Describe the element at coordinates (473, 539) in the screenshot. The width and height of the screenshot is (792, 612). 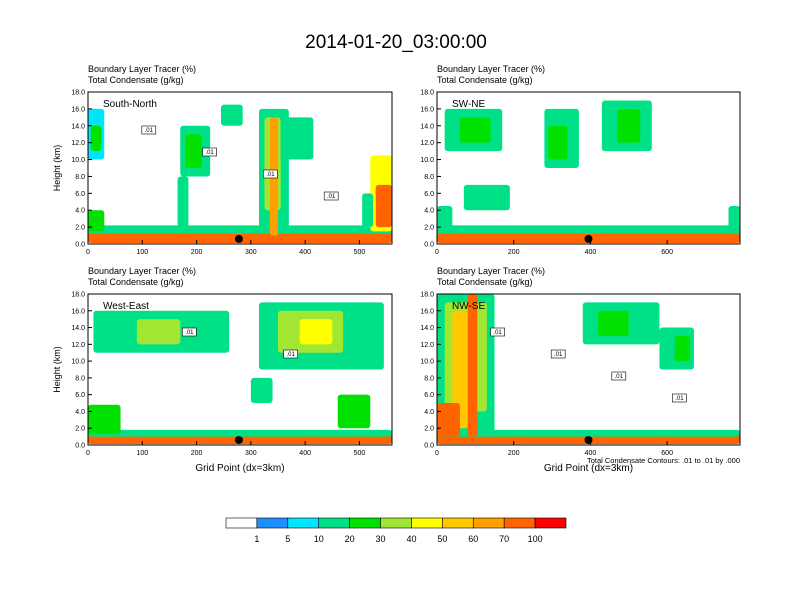
I see `colorbar-label: 60` at that location.